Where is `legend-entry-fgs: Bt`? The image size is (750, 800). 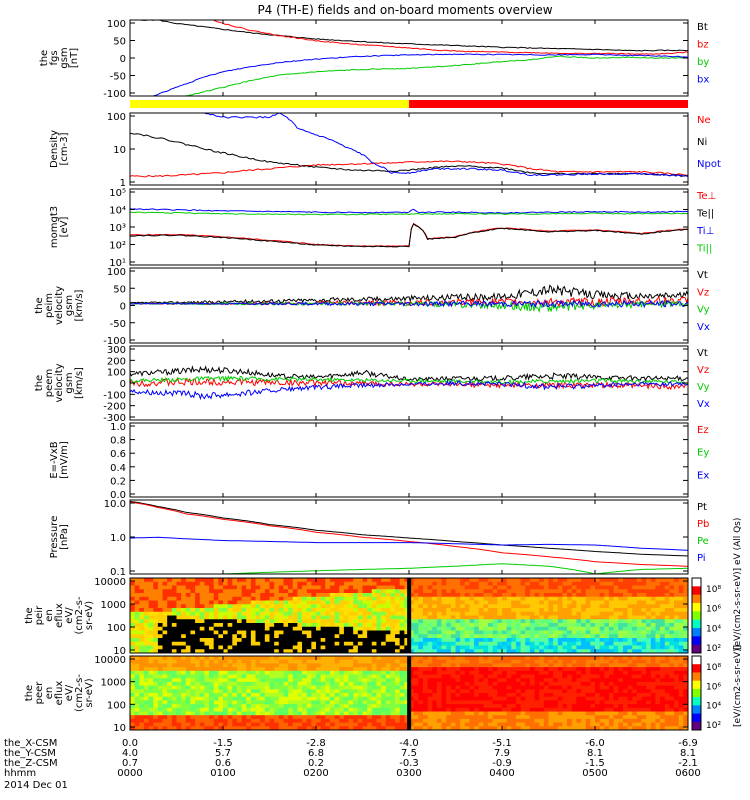 legend-entry-fgs: Bt is located at coordinates (702, 27).